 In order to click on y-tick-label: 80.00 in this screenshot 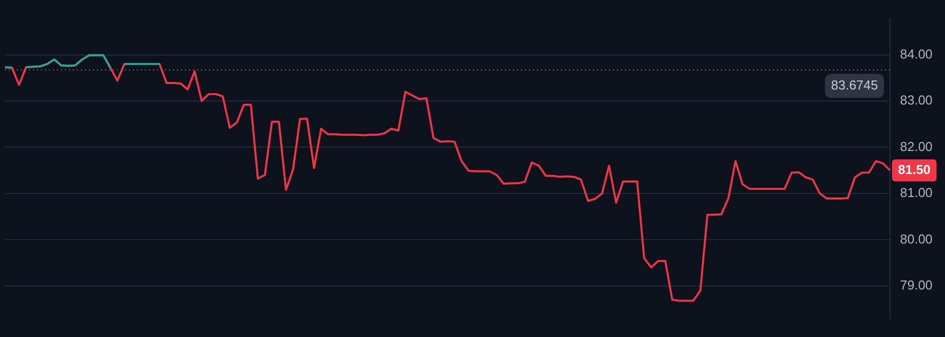, I will do `click(916, 238)`.